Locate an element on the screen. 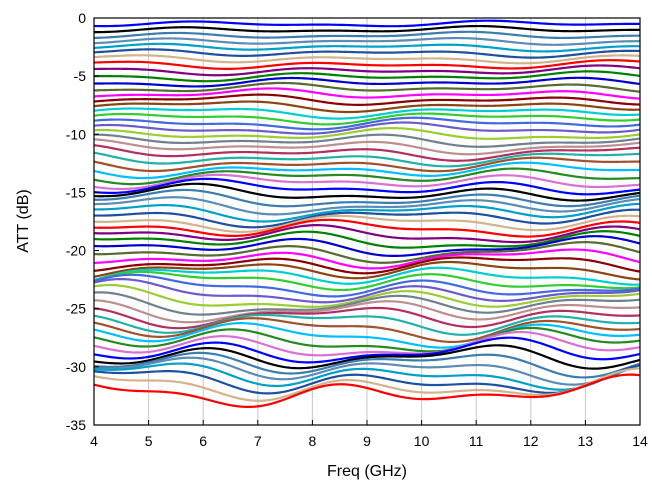 The width and height of the screenshot is (652, 484). x-tick-label: 10 is located at coordinates (422, 441).